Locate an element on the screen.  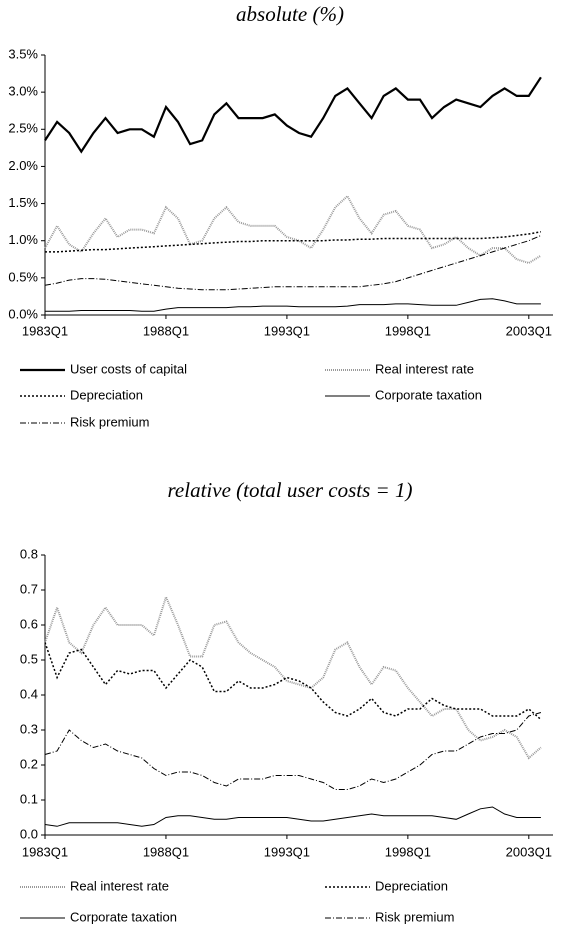
y-tick-label: 0.7 is located at coordinates (29, 588).